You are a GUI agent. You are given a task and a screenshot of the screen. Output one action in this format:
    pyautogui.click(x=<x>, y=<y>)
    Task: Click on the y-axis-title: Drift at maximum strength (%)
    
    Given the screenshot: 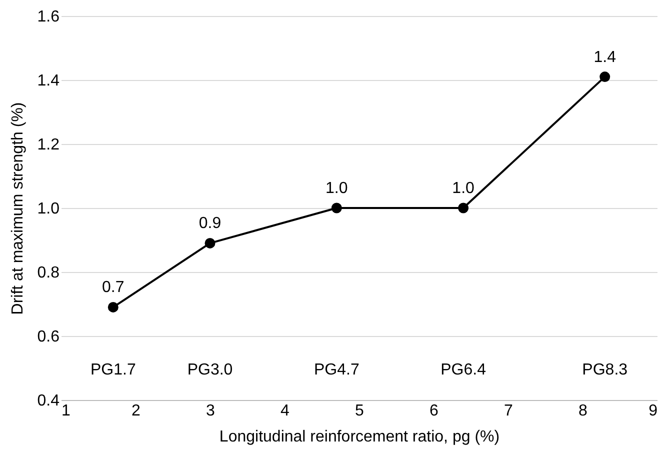 What is the action you would take?
    pyautogui.click(x=17, y=208)
    